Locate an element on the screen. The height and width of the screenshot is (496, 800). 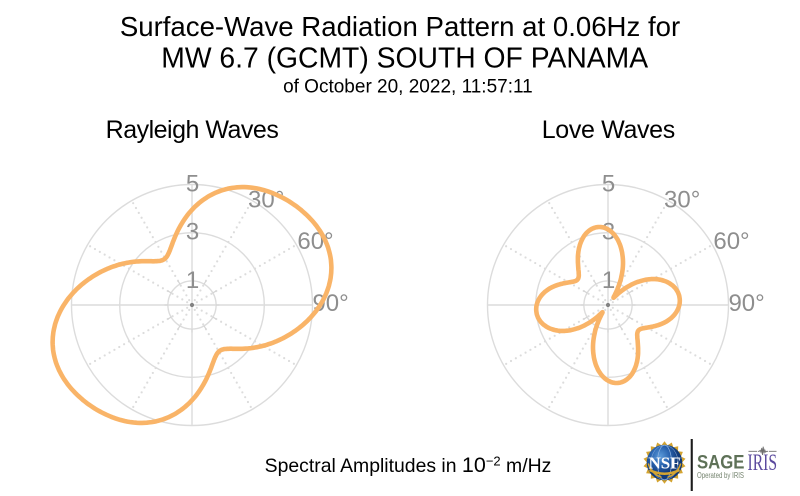
svg-text:Spectral Amplitudes in 10−2 m/: Spectral Amplitudes in 10−2 m/Hz is located at coordinates (408, 465).